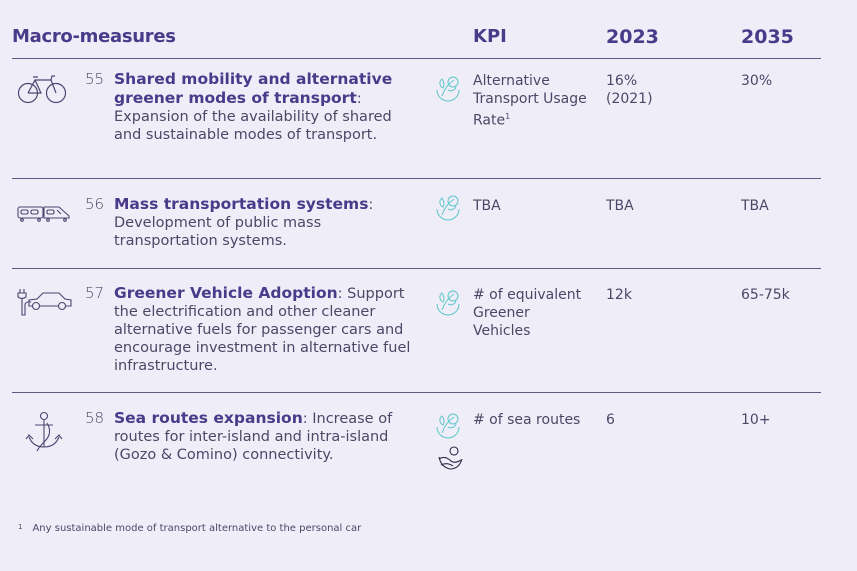  I want to click on value-2023: 16% (2021), so click(629, 90).